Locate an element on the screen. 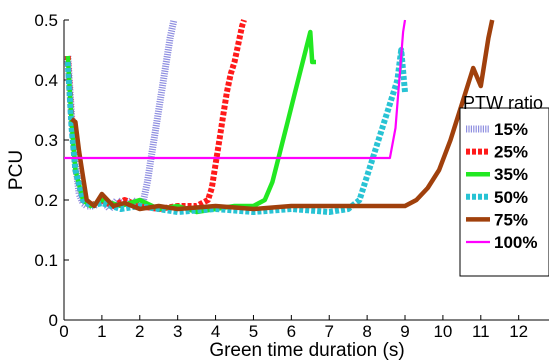 Image resolution: width=549 pixels, height=362 pixels. legend: PTW ratio 15% 25% 35% 50% 75% 100% is located at coordinates (504, 185).